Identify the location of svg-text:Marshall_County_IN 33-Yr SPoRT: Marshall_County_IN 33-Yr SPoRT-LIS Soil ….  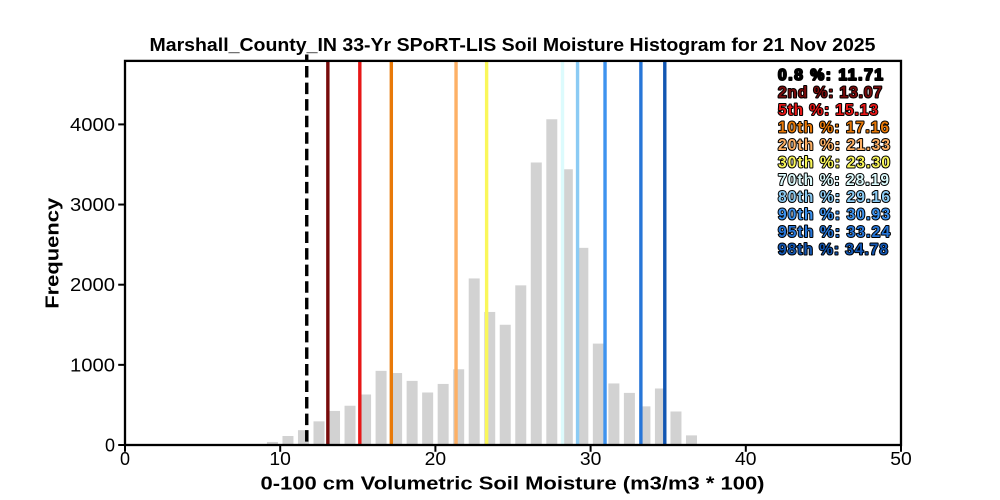
(513, 45).